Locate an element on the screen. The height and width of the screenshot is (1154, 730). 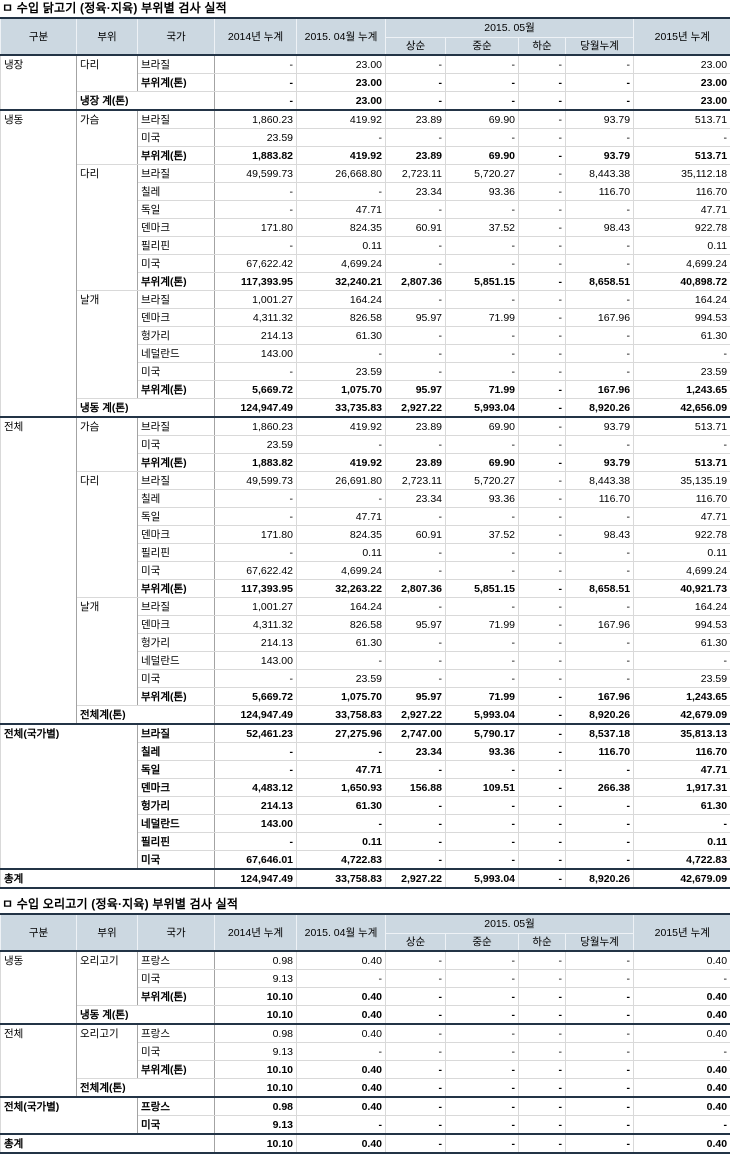
value-cell: 4,699.24 is located at coordinates (682, 571).